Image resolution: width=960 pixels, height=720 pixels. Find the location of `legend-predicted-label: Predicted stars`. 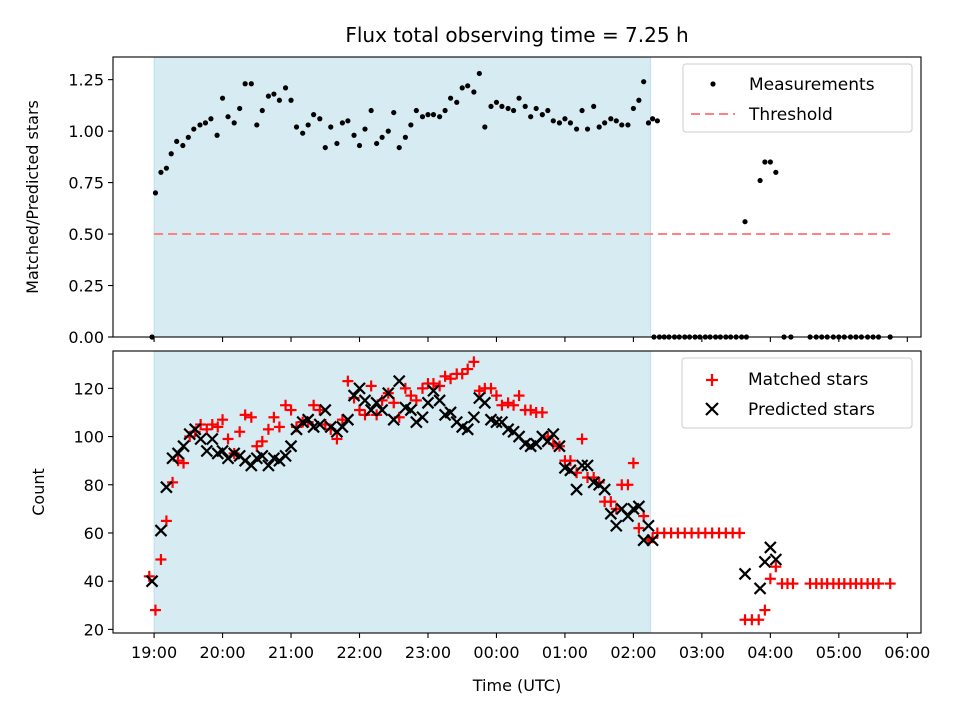

legend-predicted-label: Predicted stars is located at coordinates (811, 410).